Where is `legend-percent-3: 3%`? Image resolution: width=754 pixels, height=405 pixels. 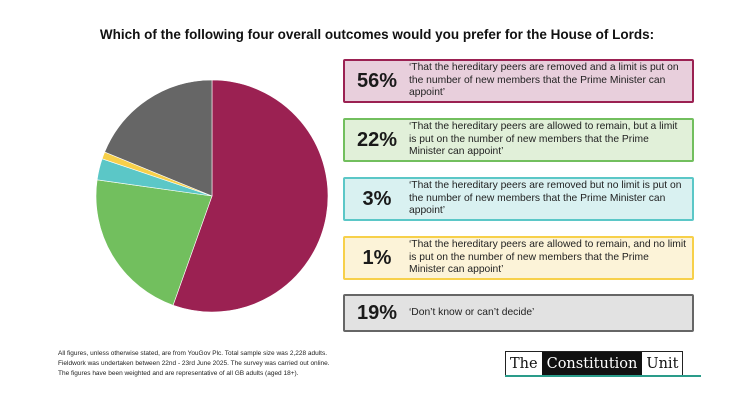
legend-percent-3: 3% is located at coordinates (377, 198).